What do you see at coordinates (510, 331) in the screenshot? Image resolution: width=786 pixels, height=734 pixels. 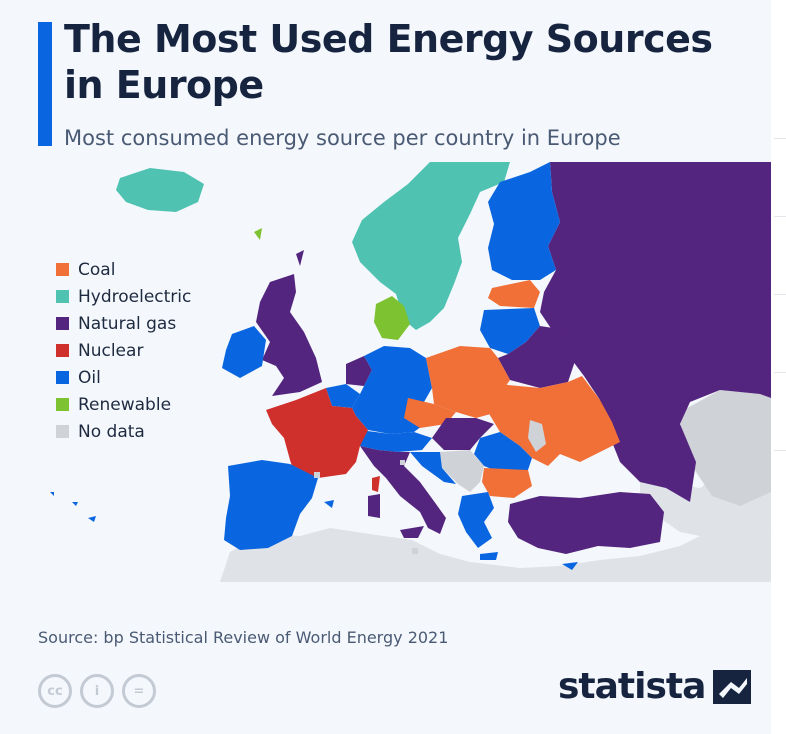 I see `country-baltics` at bounding box center [510, 331].